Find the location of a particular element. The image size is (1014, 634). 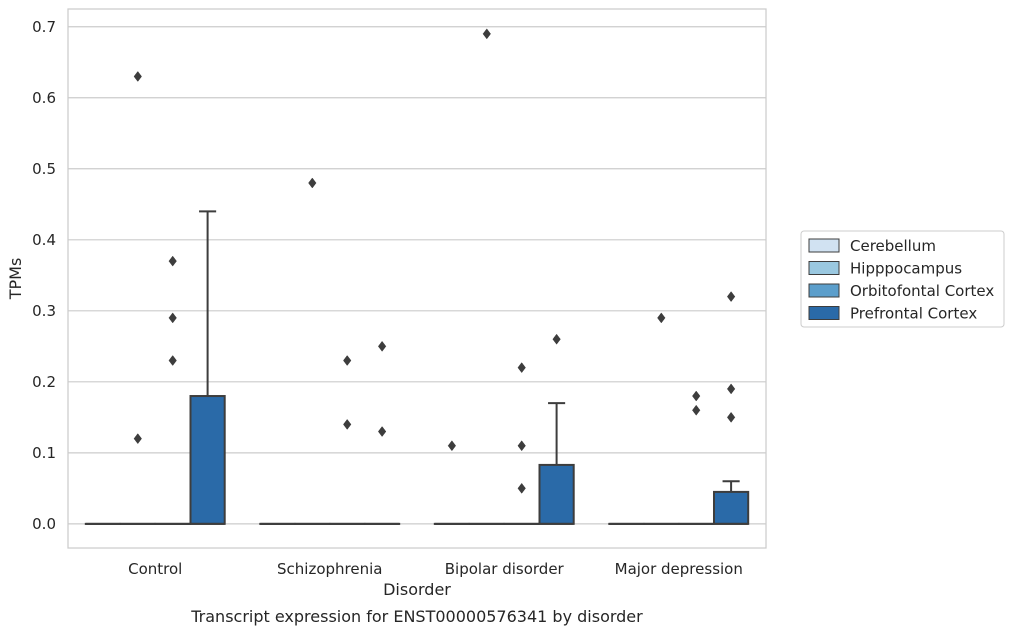

legend-item: Orbitofontal Cortex is located at coordinates (901, 291).